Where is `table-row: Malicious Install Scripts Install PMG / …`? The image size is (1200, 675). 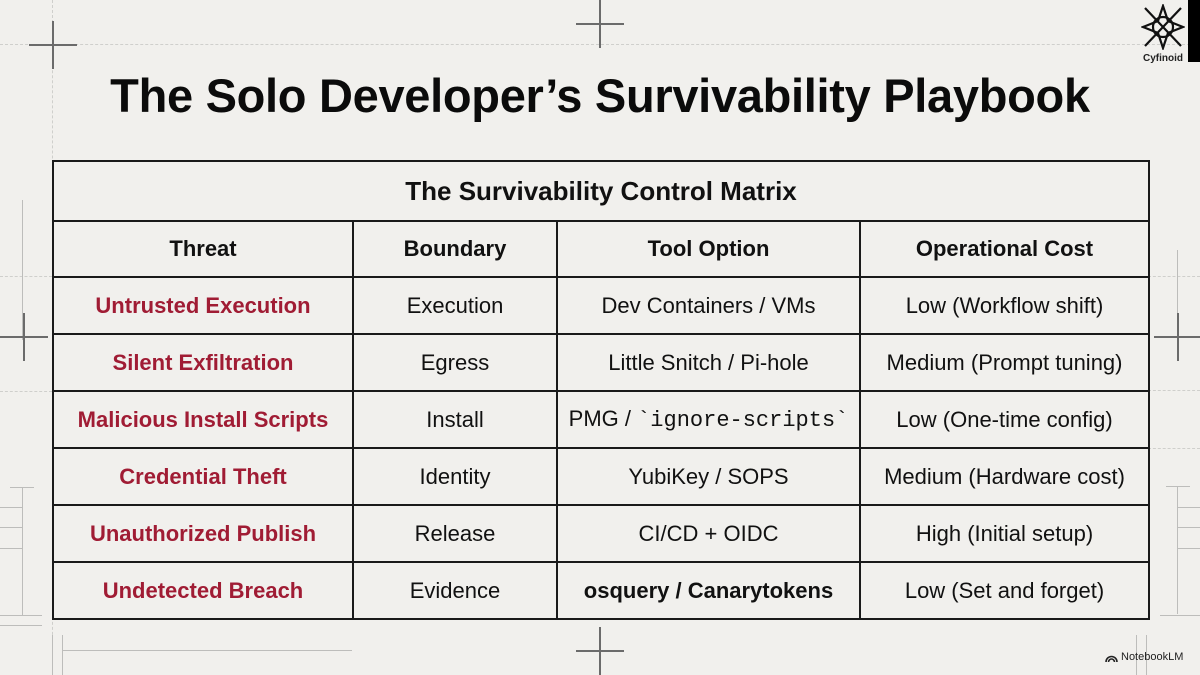 table-row: Malicious Install Scripts Install PMG / … is located at coordinates (601, 419).